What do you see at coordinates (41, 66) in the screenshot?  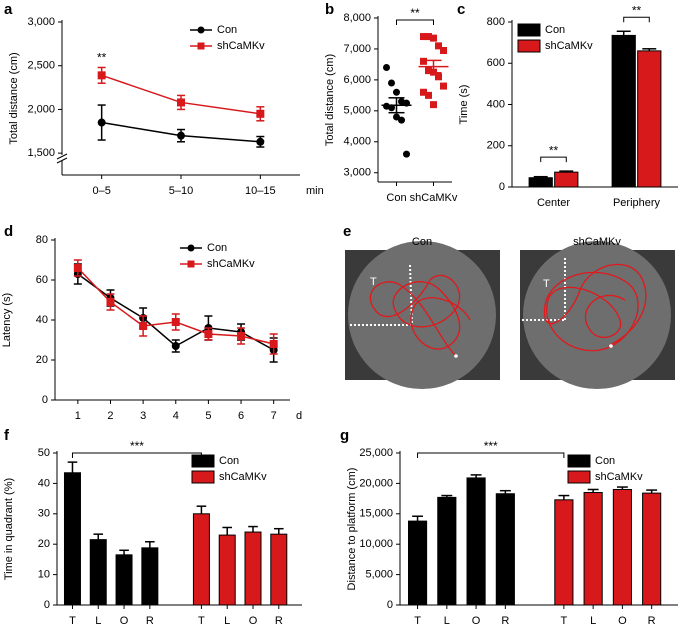 I see `y-tick-label: 2,500` at bounding box center [41, 66].